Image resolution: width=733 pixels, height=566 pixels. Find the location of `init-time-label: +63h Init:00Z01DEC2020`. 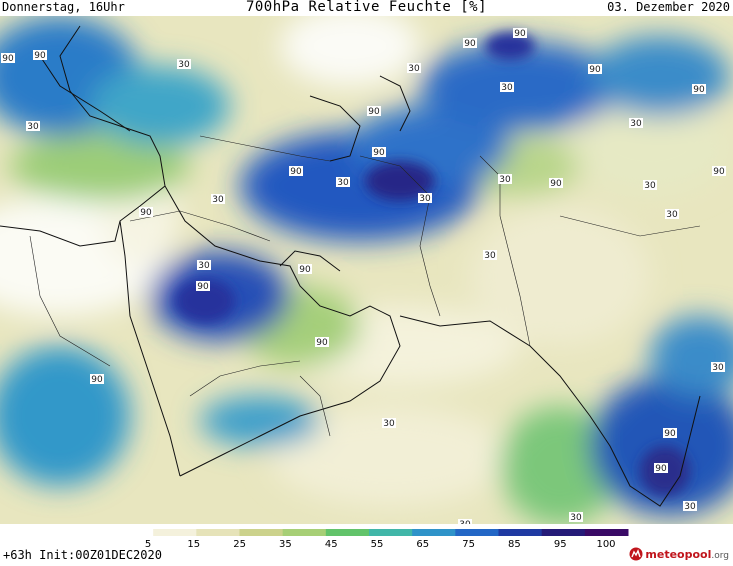

init-time-label: +63h Init:00Z01DEC2020 is located at coordinates (82, 555).